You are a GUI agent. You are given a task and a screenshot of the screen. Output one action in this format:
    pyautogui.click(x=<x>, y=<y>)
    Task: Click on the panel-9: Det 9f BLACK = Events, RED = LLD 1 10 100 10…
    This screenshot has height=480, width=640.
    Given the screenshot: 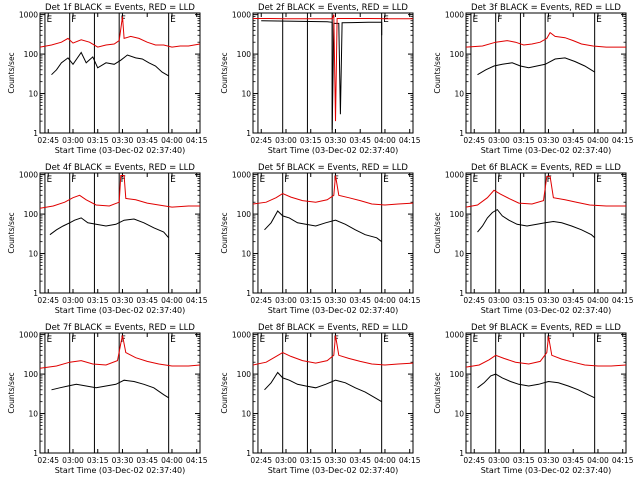 What is the action you would take?
    pyautogui.click(x=533, y=399)
    